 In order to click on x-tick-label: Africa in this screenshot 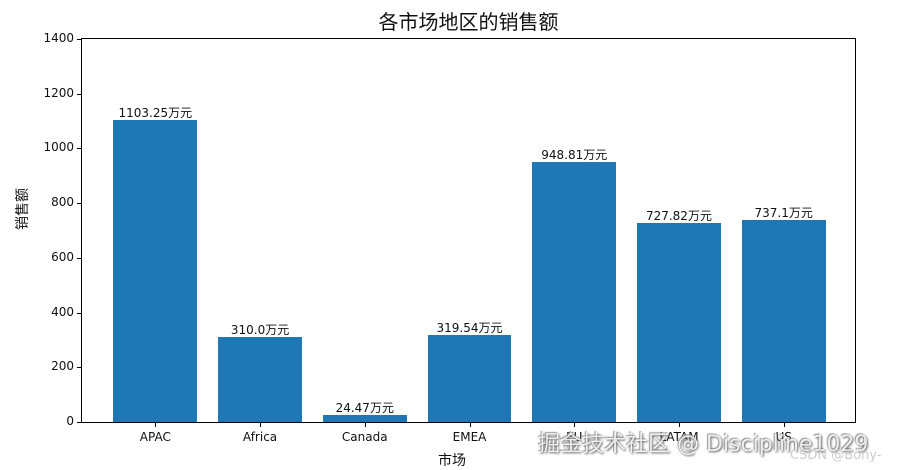, I will do `click(260, 437)`.